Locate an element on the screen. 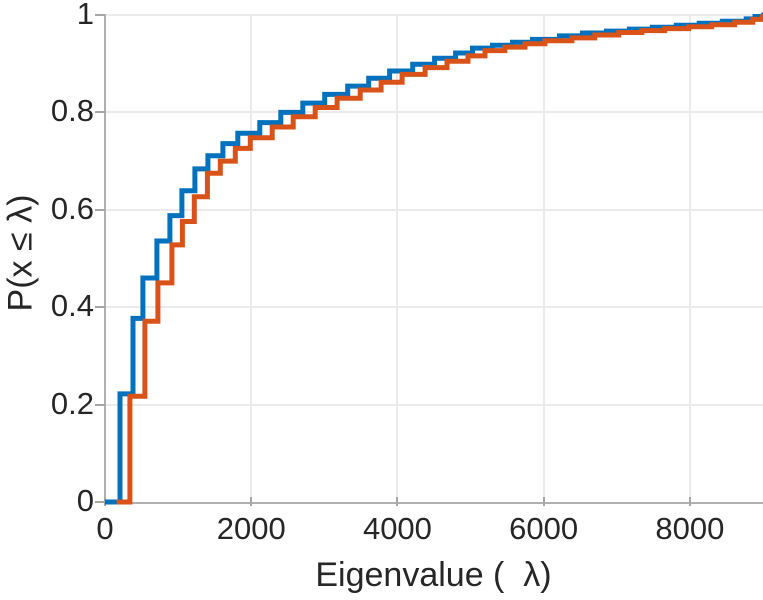 This screenshot has height=600, width=763. y-axis-label: P(x ≤ λ) is located at coordinates (20, 253).